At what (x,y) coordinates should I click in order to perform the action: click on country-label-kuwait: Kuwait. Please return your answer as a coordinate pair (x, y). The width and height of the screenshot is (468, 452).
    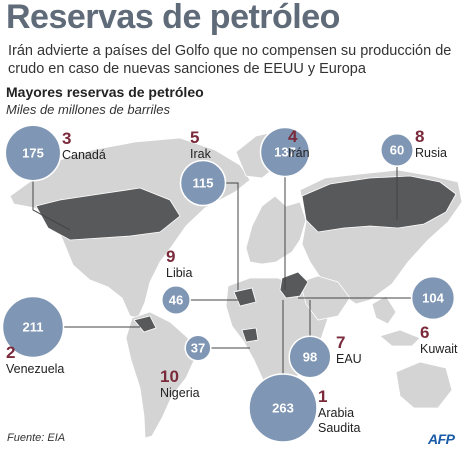
    Looking at the image, I should click on (439, 349).